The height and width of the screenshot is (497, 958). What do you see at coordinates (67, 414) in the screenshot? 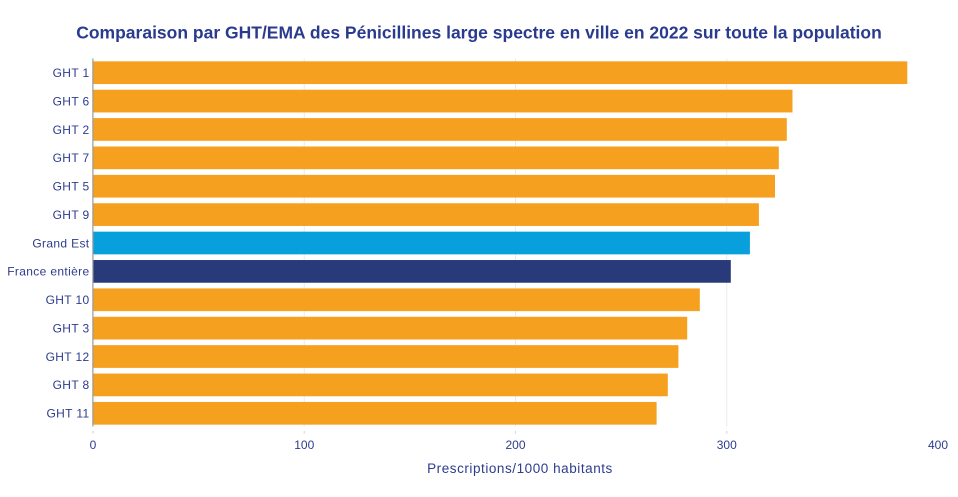
I see `svg-text: GHT 11` at bounding box center [67, 414].